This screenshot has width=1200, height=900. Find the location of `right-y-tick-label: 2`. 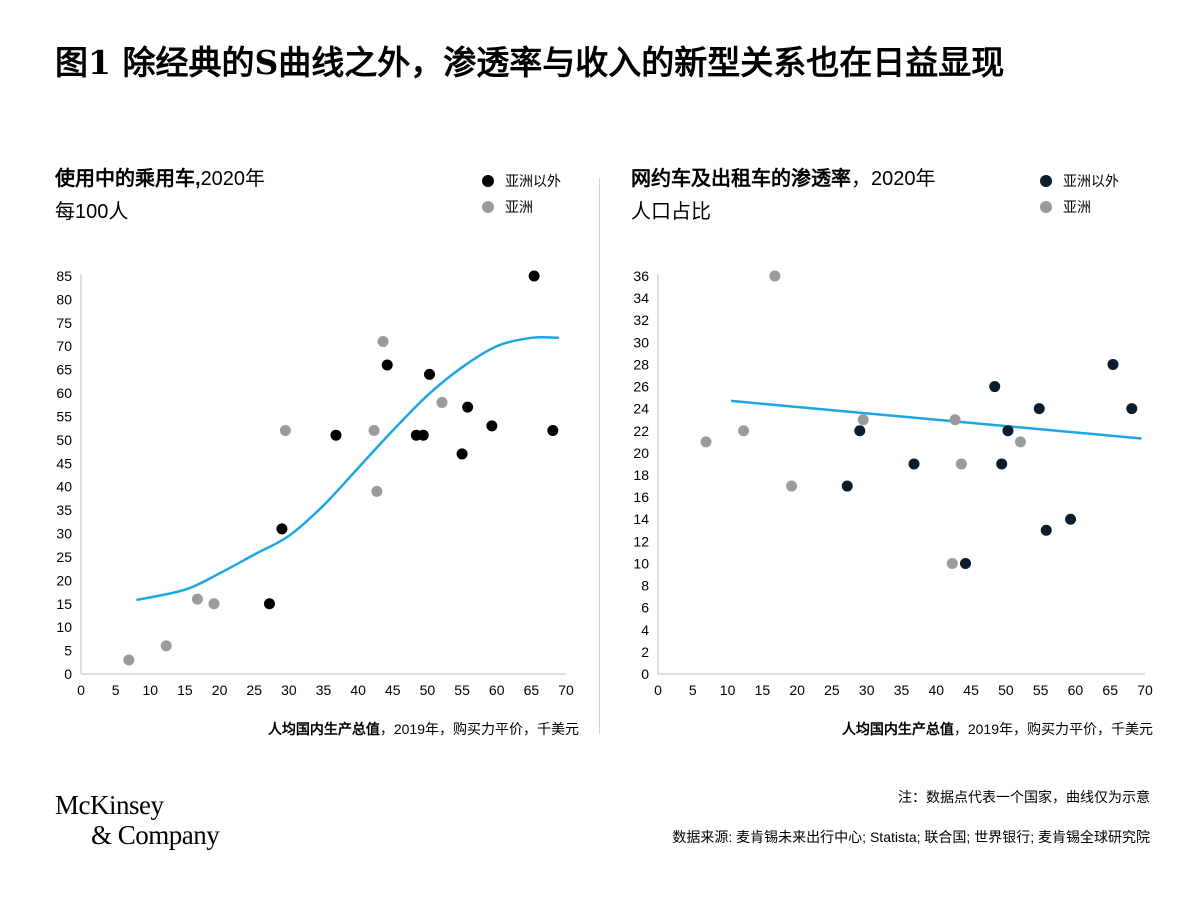

right-y-tick-label: 2 is located at coordinates (645, 652).